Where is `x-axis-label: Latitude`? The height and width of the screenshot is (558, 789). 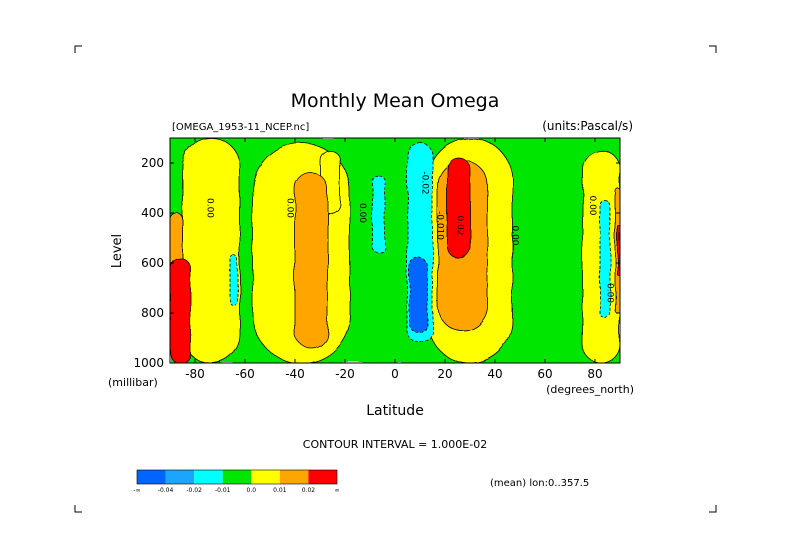
x-axis-label: Latitude is located at coordinates (395, 411).